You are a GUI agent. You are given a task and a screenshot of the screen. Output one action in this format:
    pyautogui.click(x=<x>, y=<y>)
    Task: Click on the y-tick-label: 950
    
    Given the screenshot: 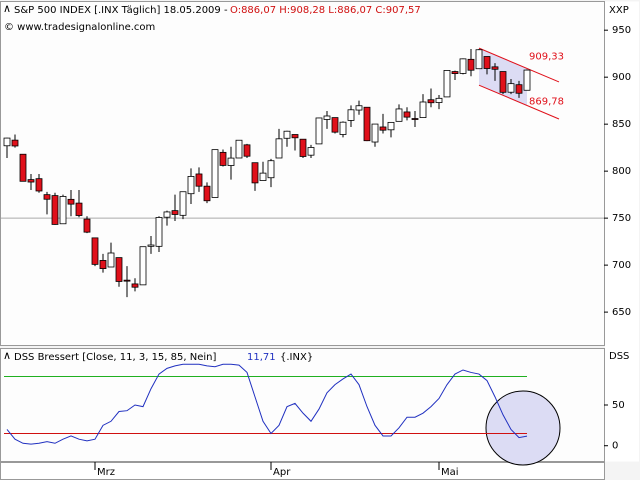 What is the action you would take?
    pyautogui.click(x=621, y=30)
    